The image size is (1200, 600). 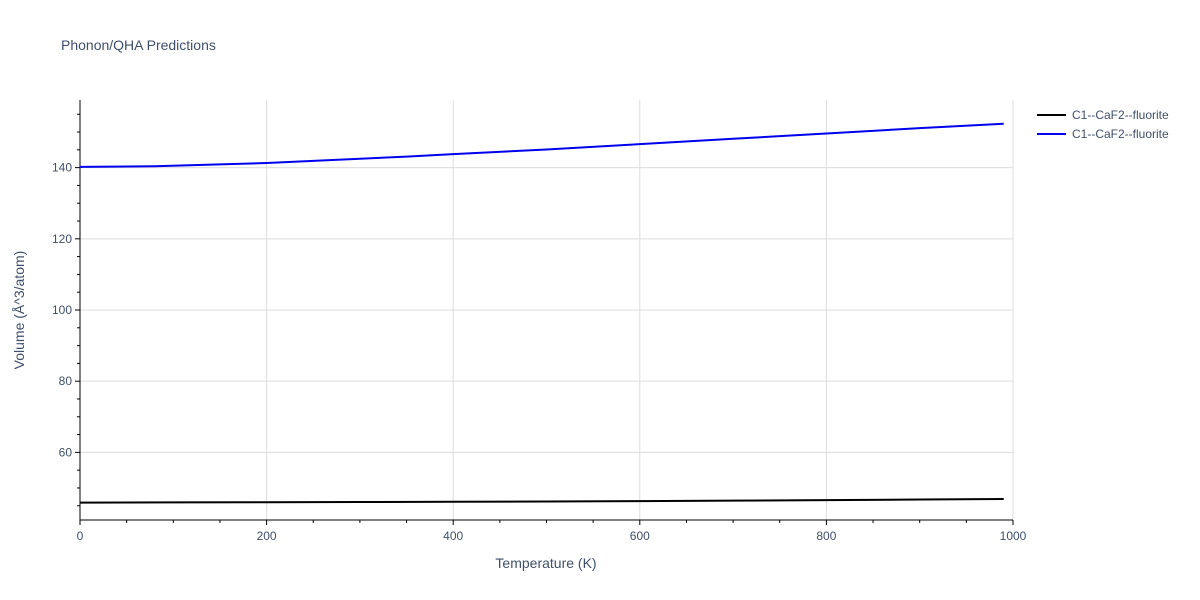 What do you see at coordinates (545, 563) in the screenshot?
I see `x-axis-title: Temperature (K)` at bounding box center [545, 563].